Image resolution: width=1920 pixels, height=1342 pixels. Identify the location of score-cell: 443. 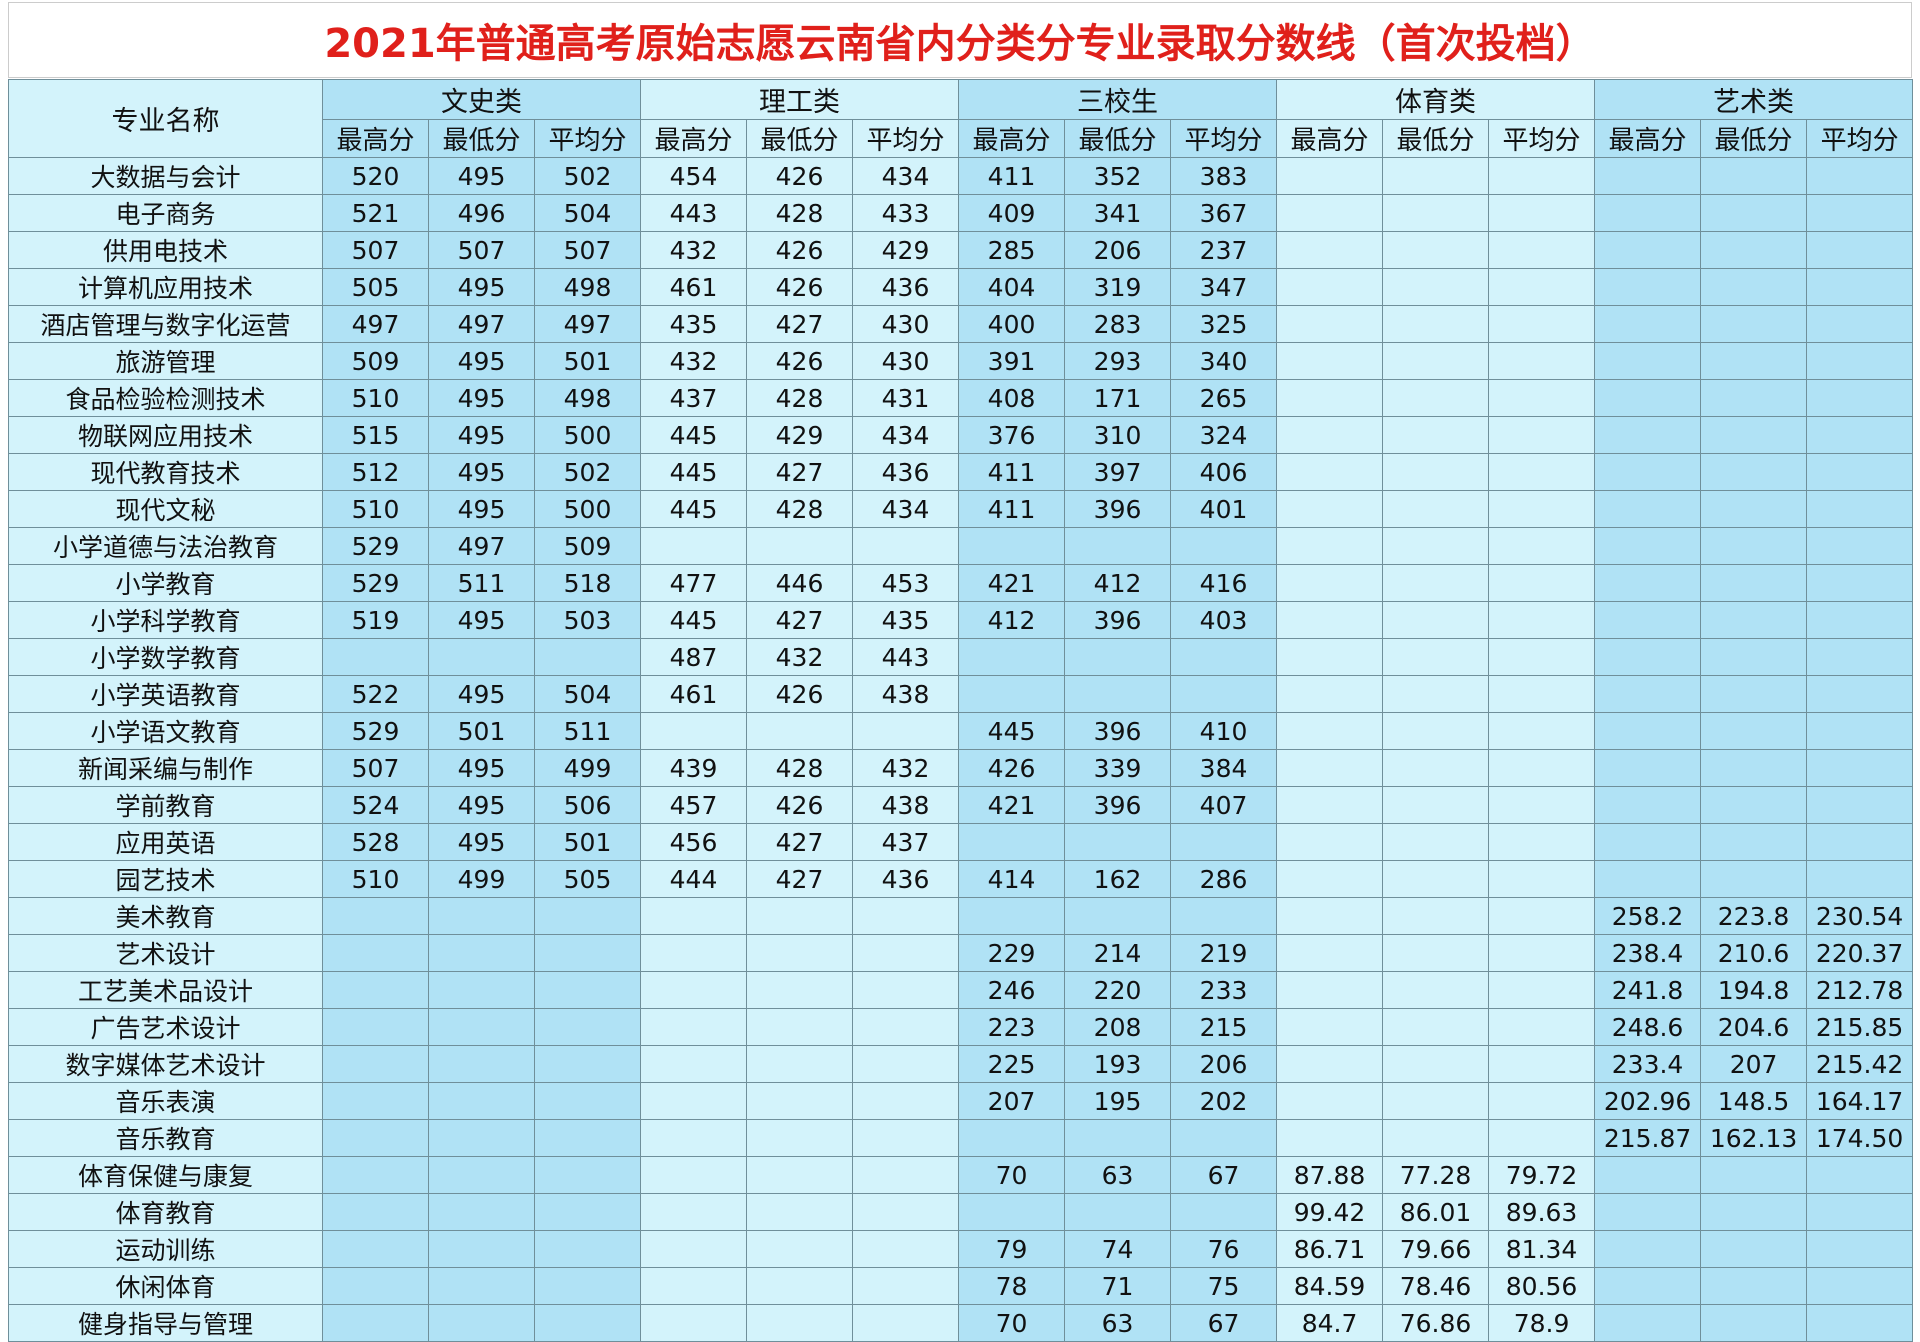
(906, 657).